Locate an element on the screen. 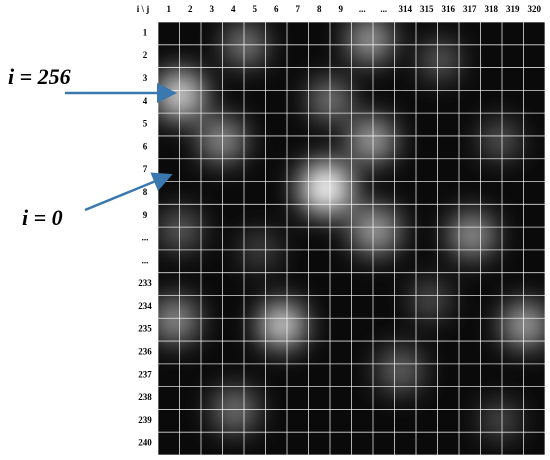  column-label: 8 is located at coordinates (319, 9).